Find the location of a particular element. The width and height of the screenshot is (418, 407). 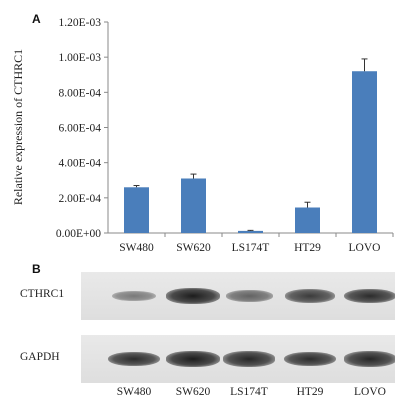

y-tick-label: 2.00E-04 is located at coordinates (80, 199).